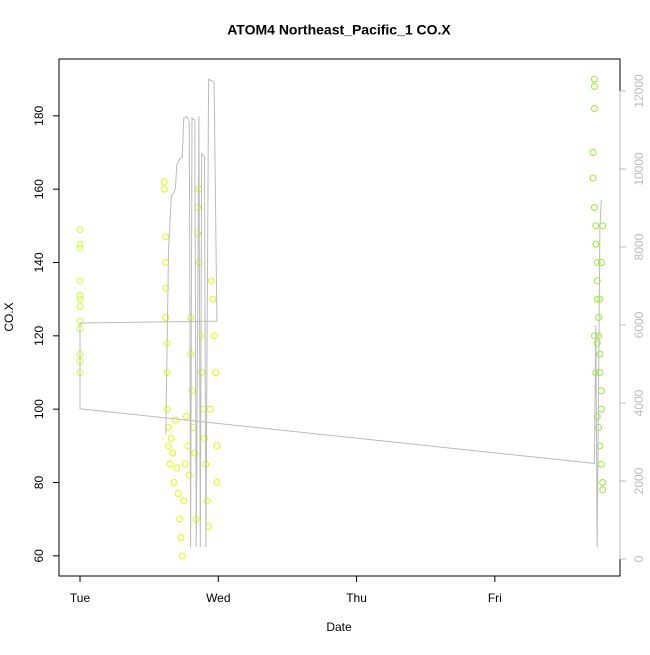 The height and width of the screenshot is (655, 650). I want to click on y2-tick-label: 12000, so click(639, 91).